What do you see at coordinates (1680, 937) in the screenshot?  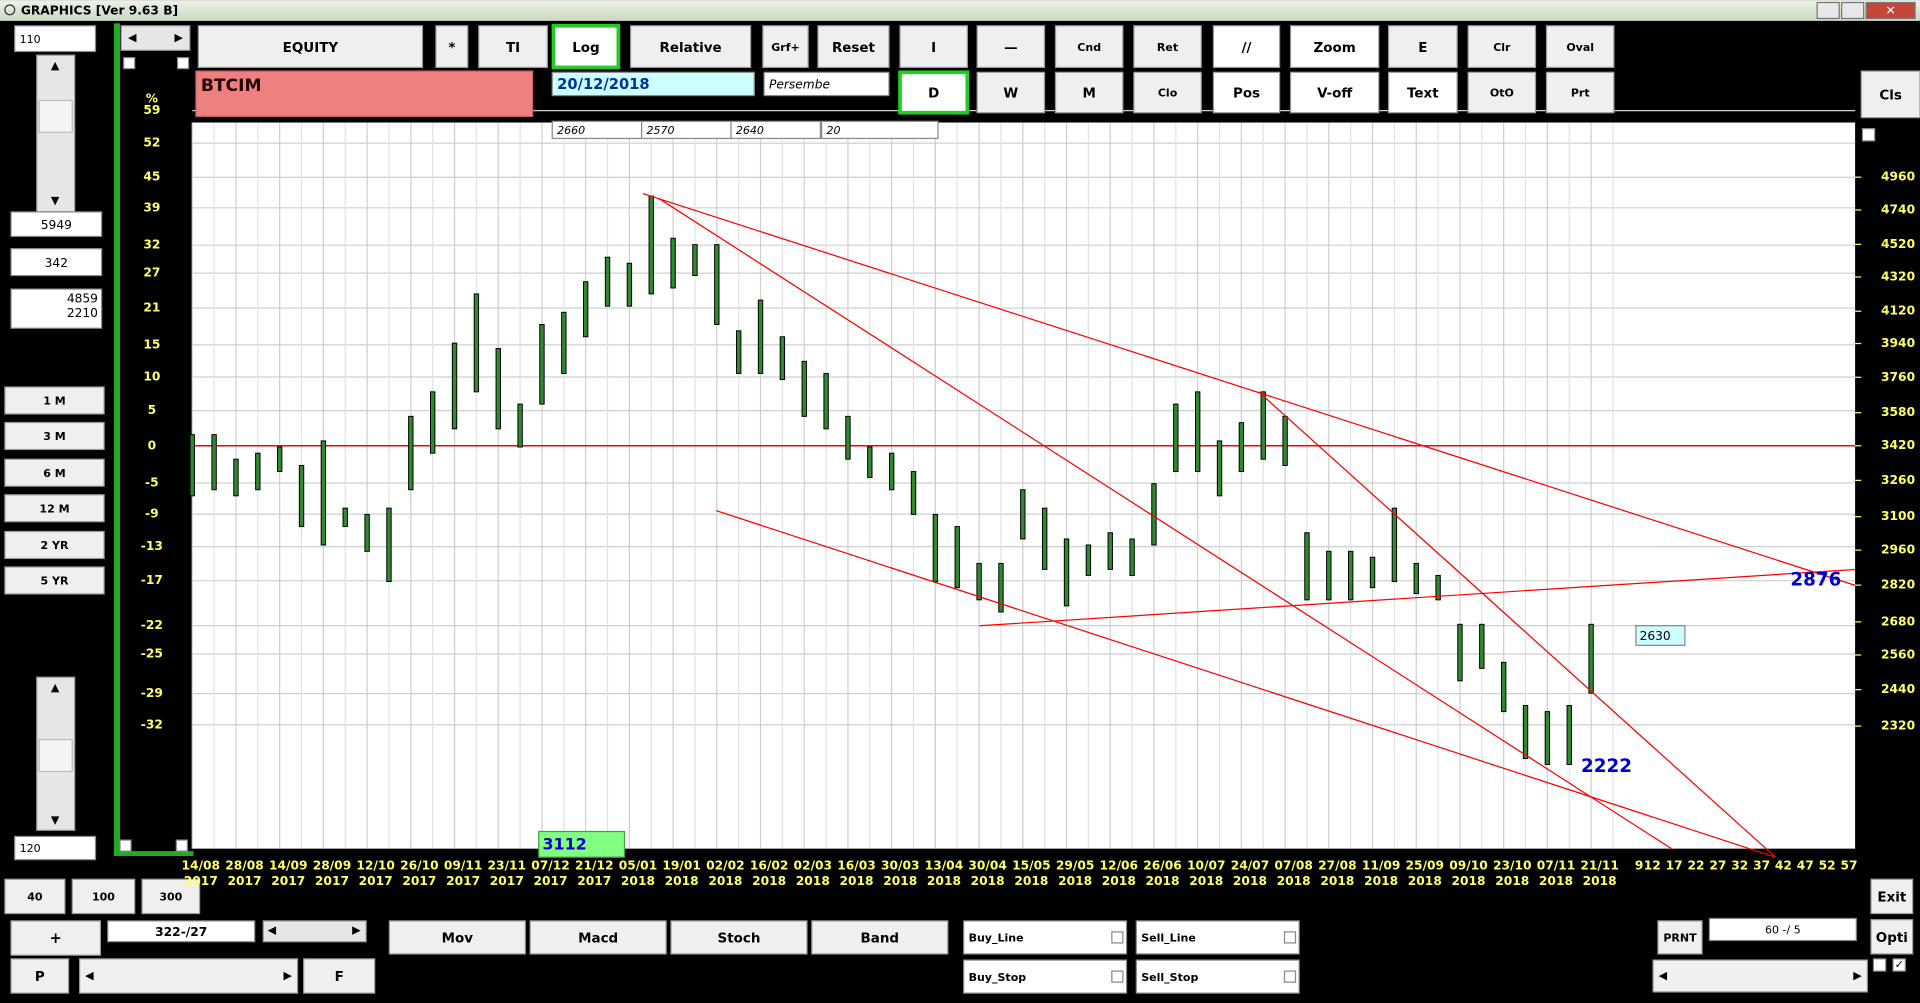 I see `print-button` at bounding box center [1680, 937].